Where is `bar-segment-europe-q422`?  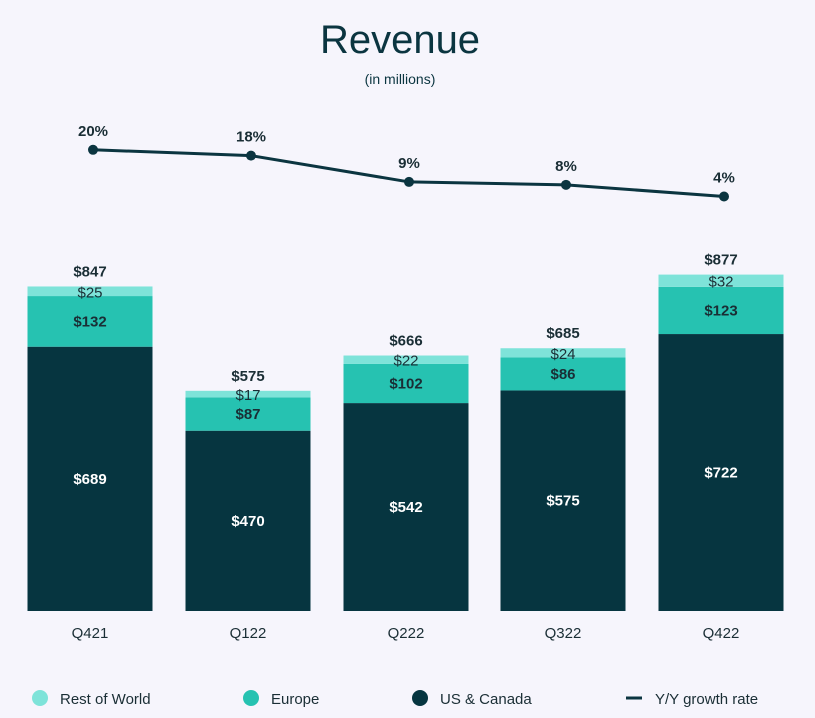
bar-segment-europe-q422 is located at coordinates (721, 310).